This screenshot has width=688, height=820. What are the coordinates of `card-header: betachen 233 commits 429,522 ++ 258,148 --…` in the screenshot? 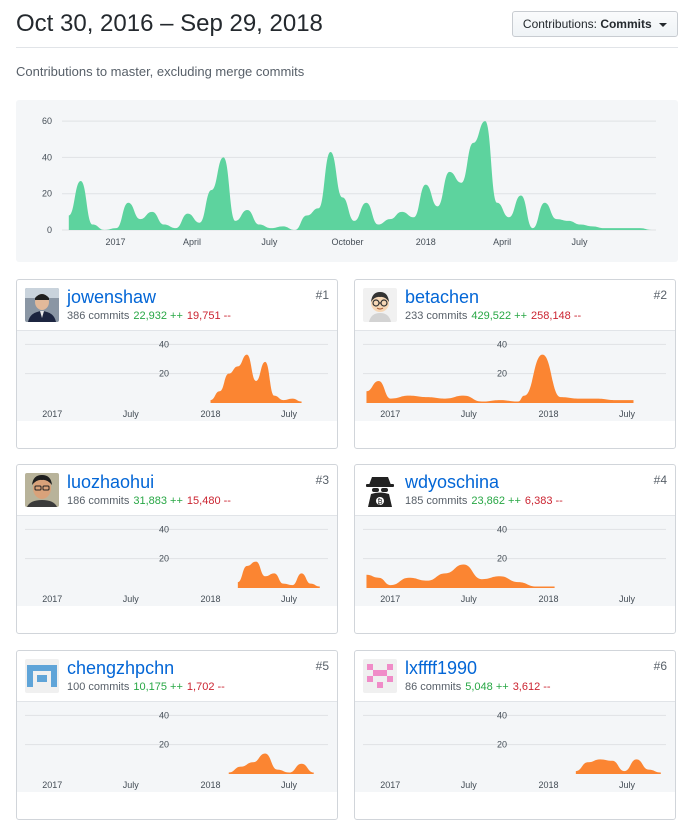 It's located at (515, 305).